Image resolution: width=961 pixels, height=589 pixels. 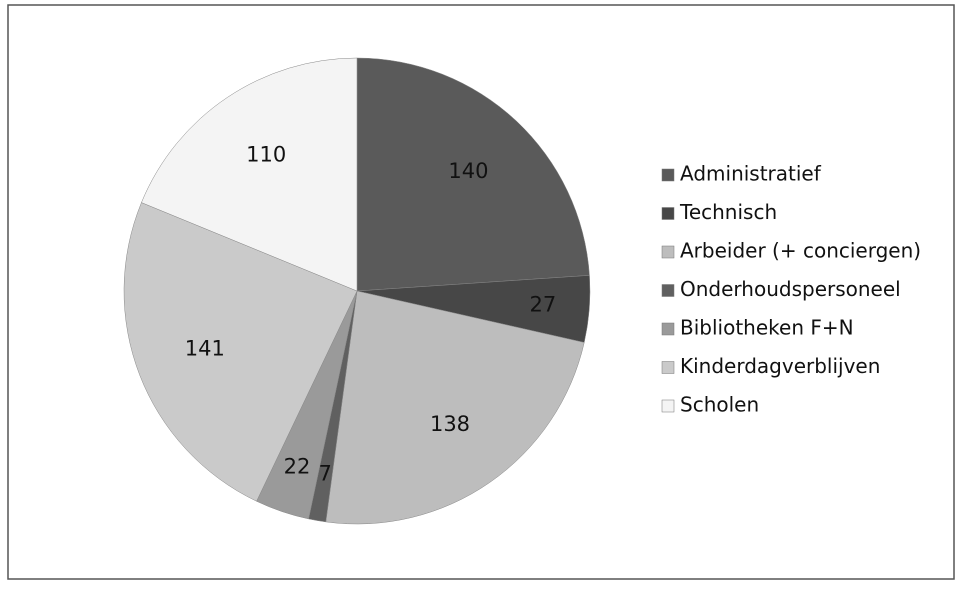 What do you see at coordinates (728, 212) in the screenshot?
I see `legend-label: Technisch` at bounding box center [728, 212].